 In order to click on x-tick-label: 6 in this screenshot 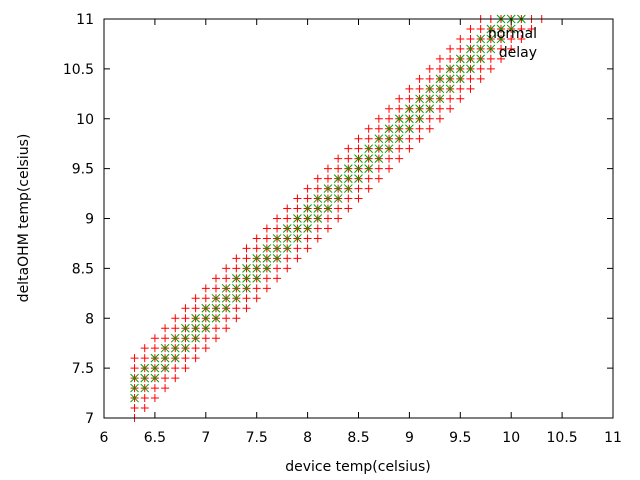, I will do `click(104, 438)`.